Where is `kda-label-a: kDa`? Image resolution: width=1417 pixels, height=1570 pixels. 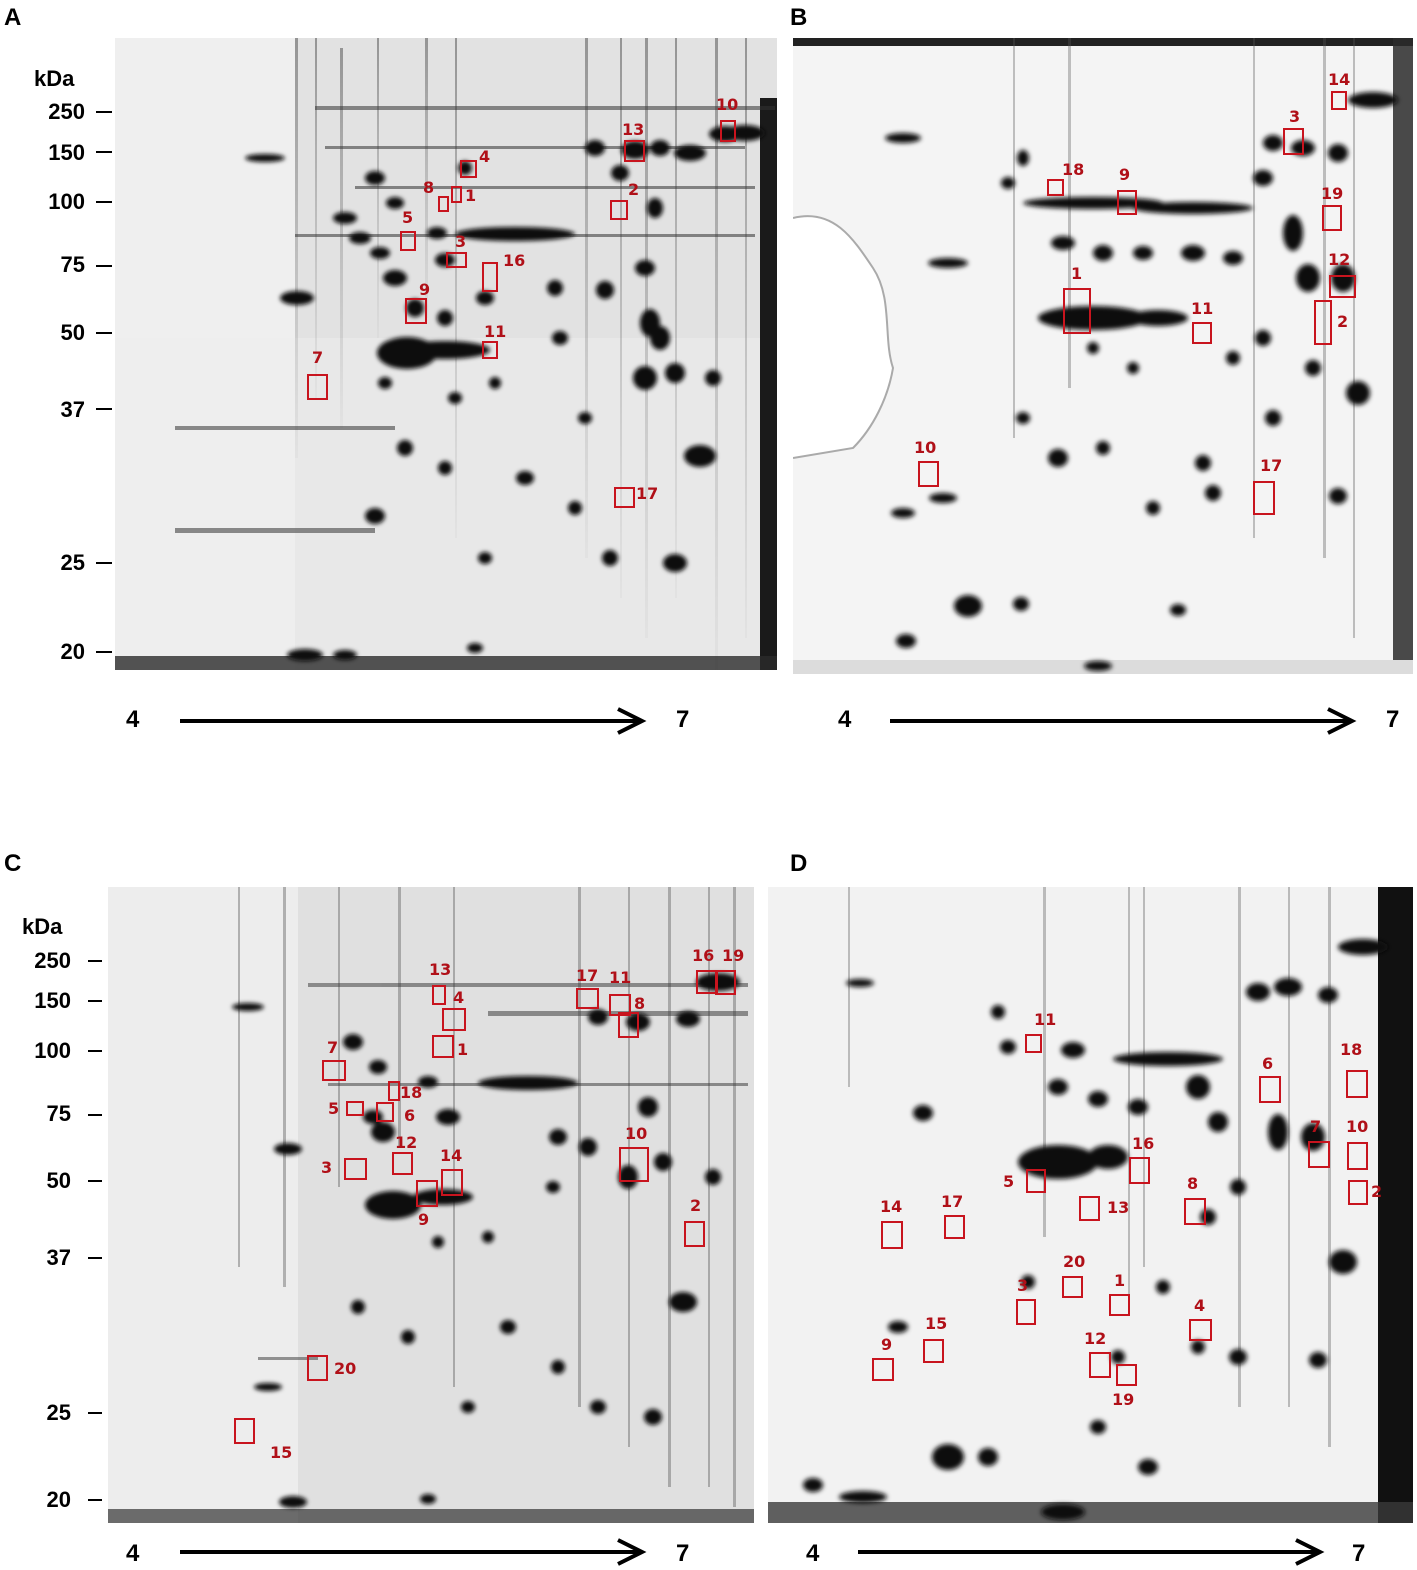 kda-label-a: kDa is located at coordinates (54, 78).